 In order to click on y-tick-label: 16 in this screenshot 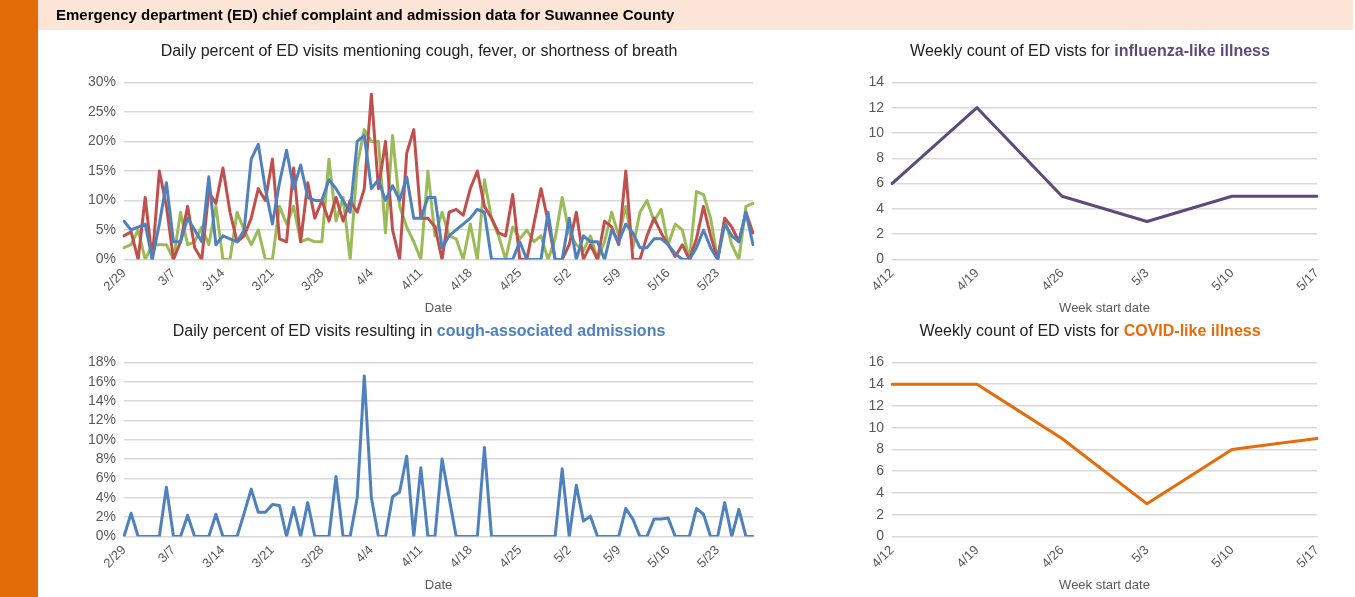, I will do `click(876, 361)`.